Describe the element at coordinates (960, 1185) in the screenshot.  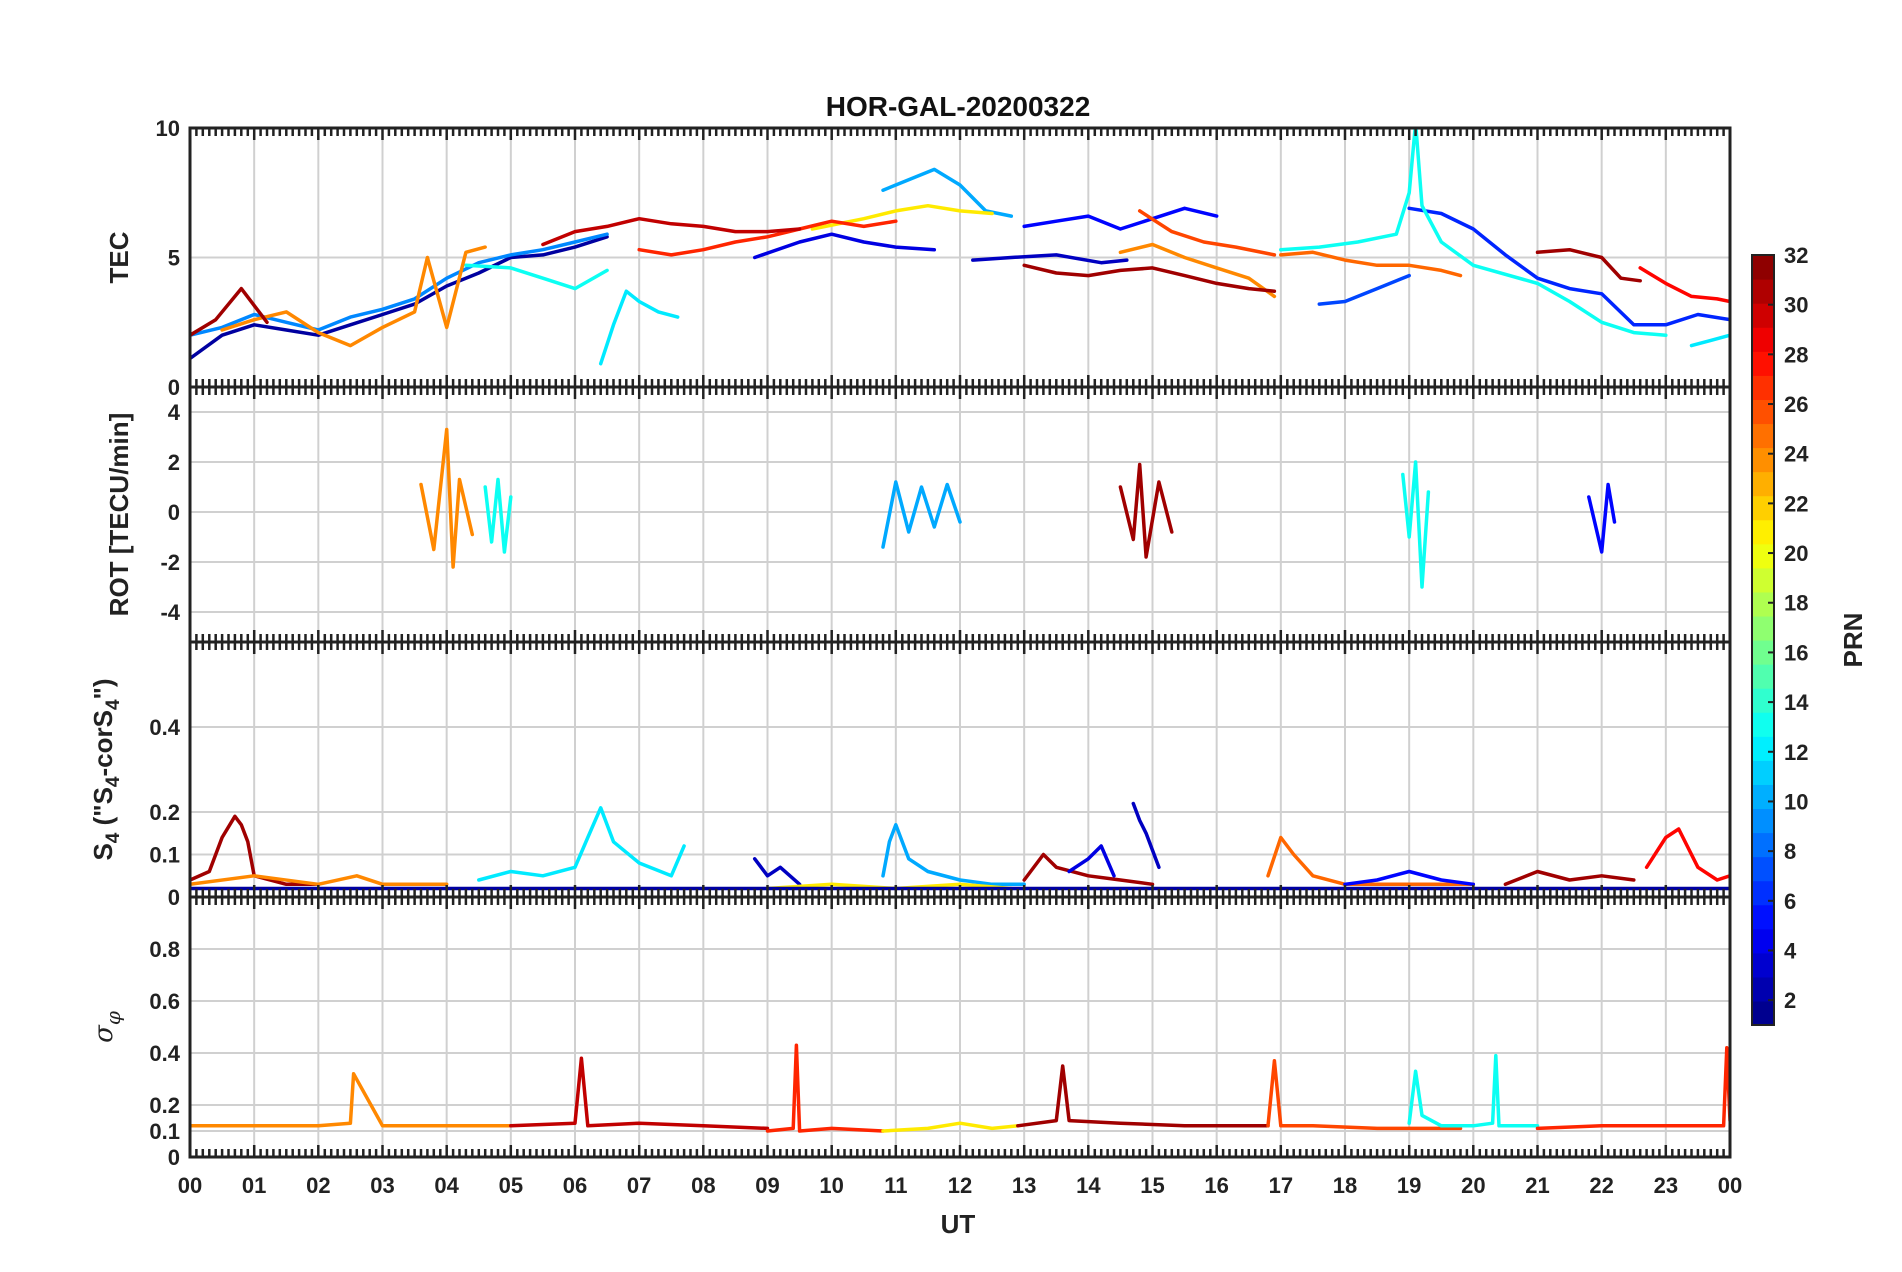
I see `x-tick-label: 12` at that location.